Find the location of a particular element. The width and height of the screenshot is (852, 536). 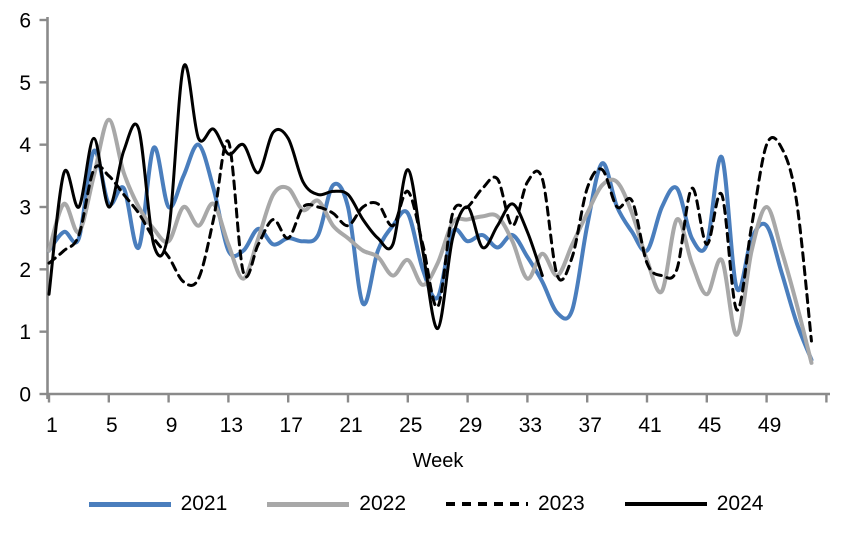

y-tick-label: 1 is located at coordinates (25, 332).